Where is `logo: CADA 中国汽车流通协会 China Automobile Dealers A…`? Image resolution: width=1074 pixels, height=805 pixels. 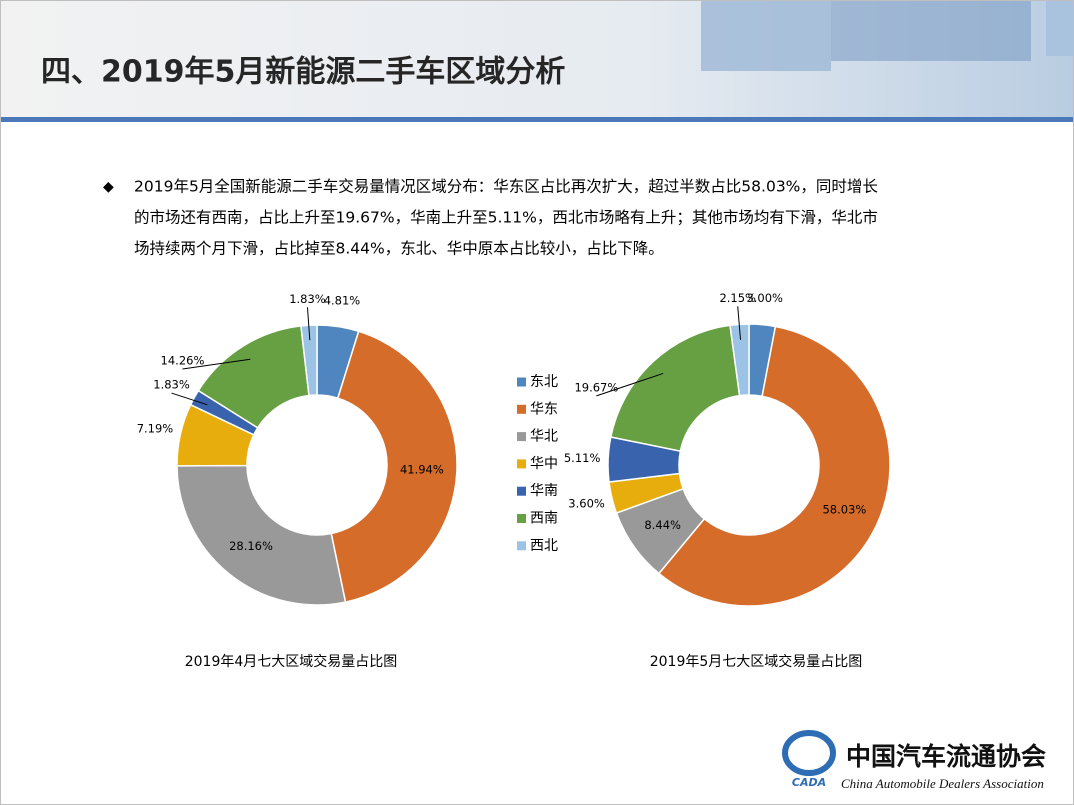 logo: CADA 中国汽车流通协会 China Automobile Dealers A… is located at coordinates (914, 760).